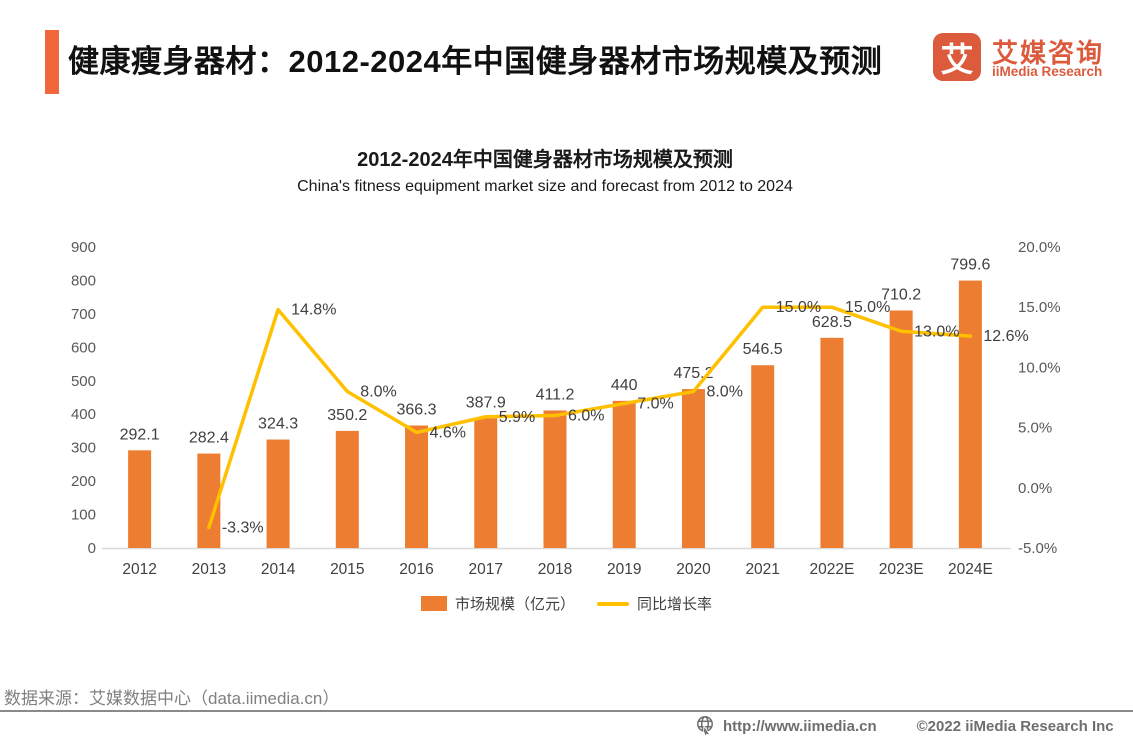  Describe the element at coordinates (347, 489) in the screenshot. I see `bar-2015` at that location.